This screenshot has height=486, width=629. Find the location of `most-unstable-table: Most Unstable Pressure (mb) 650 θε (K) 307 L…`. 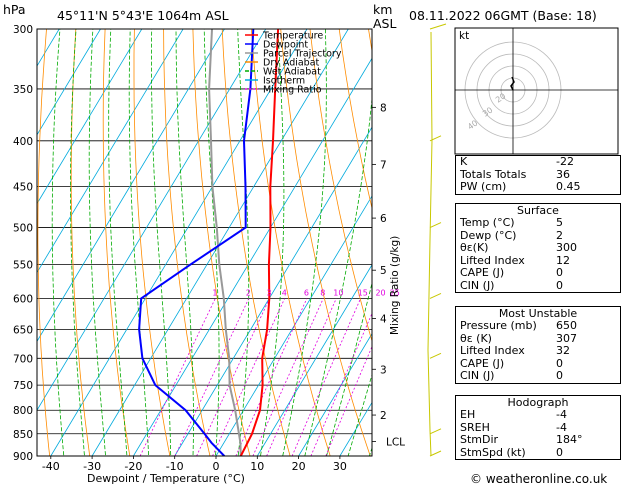

most-unstable-table: Most Unstable Pressure (mb) 650 θε (K) 307 L… is located at coordinates (538, 345).